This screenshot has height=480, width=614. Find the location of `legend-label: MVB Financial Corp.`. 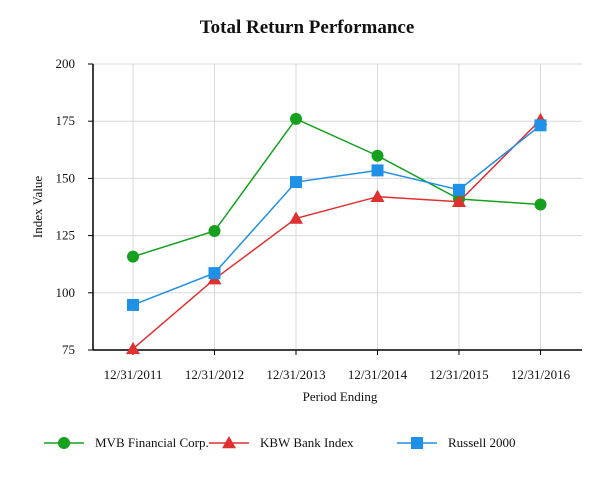

legend-label: MVB Financial Corp. is located at coordinates (152, 442).